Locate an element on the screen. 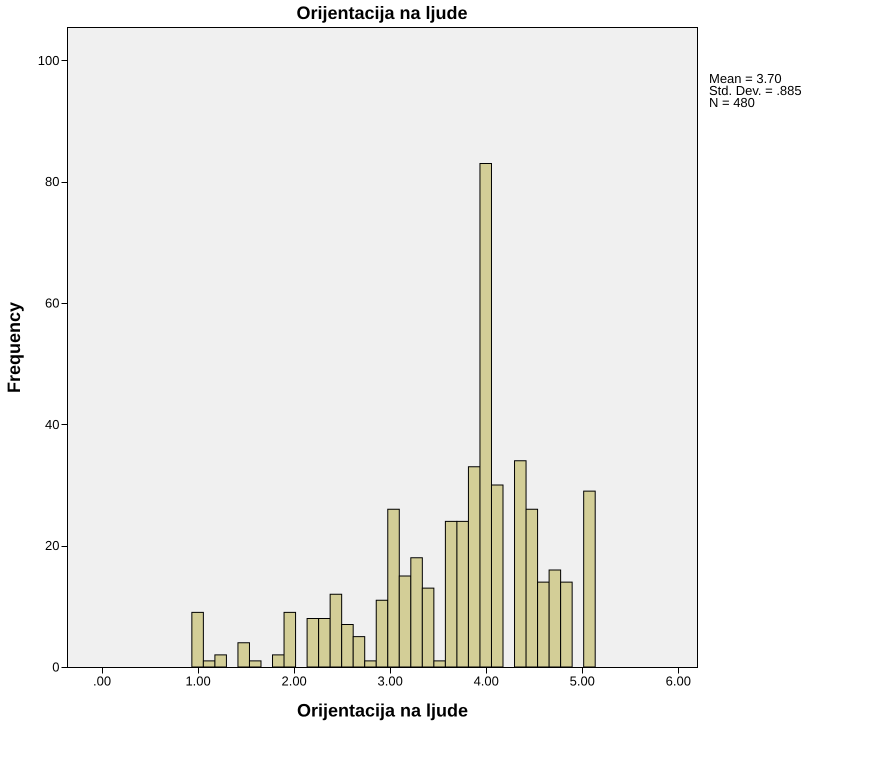 The image size is (873, 768). y-tick-label: 80 is located at coordinates (52, 182).